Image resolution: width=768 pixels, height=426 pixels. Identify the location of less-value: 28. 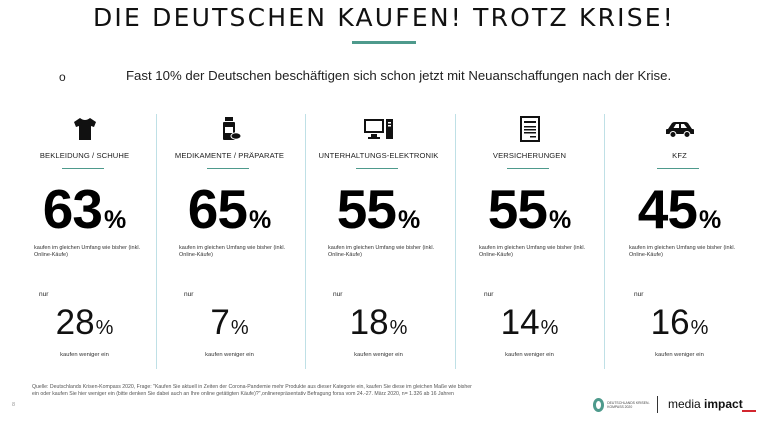
(75, 322).